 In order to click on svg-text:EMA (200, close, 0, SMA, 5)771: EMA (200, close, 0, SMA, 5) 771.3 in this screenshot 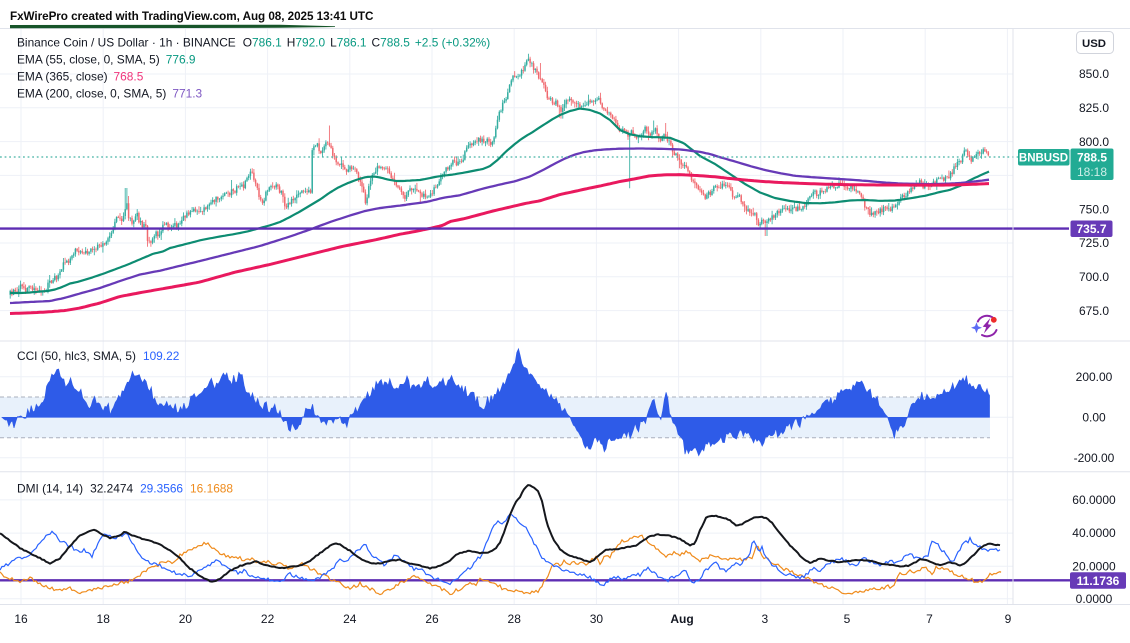, I will do `click(110, 94)`.